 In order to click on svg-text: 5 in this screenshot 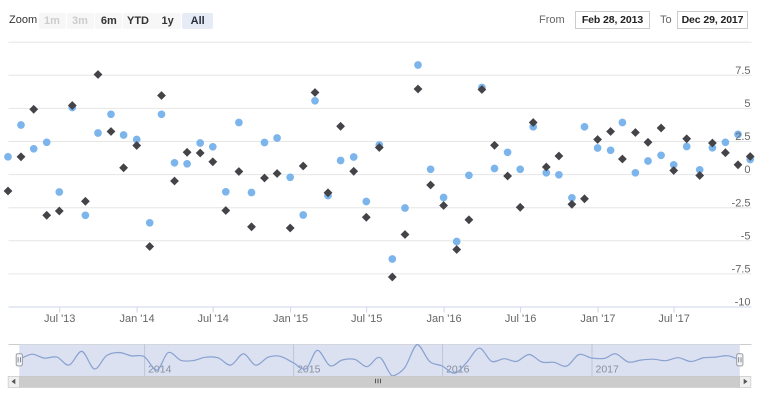, I will do `click(747, 104)`.